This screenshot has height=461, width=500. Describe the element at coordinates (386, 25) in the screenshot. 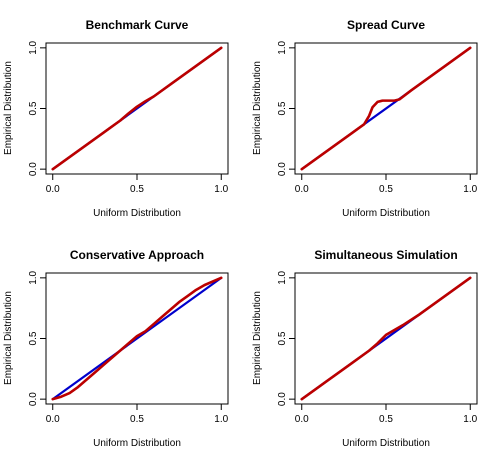

I see `panel-title: Spread Curve` at that location.